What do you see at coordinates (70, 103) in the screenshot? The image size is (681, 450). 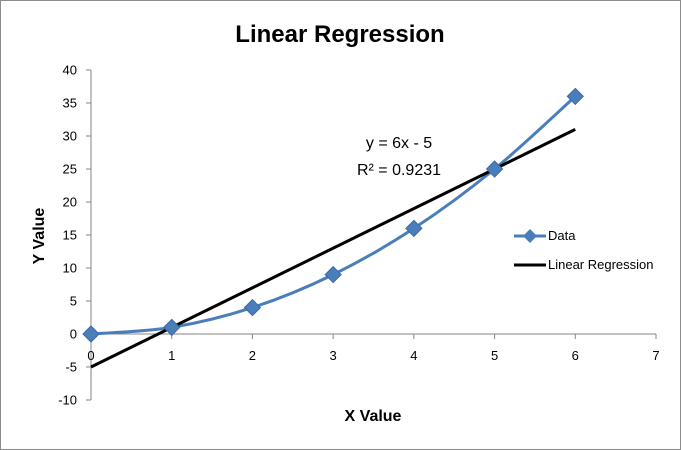 I see `y-tick-label: 35` at bounding box center [70, 103].